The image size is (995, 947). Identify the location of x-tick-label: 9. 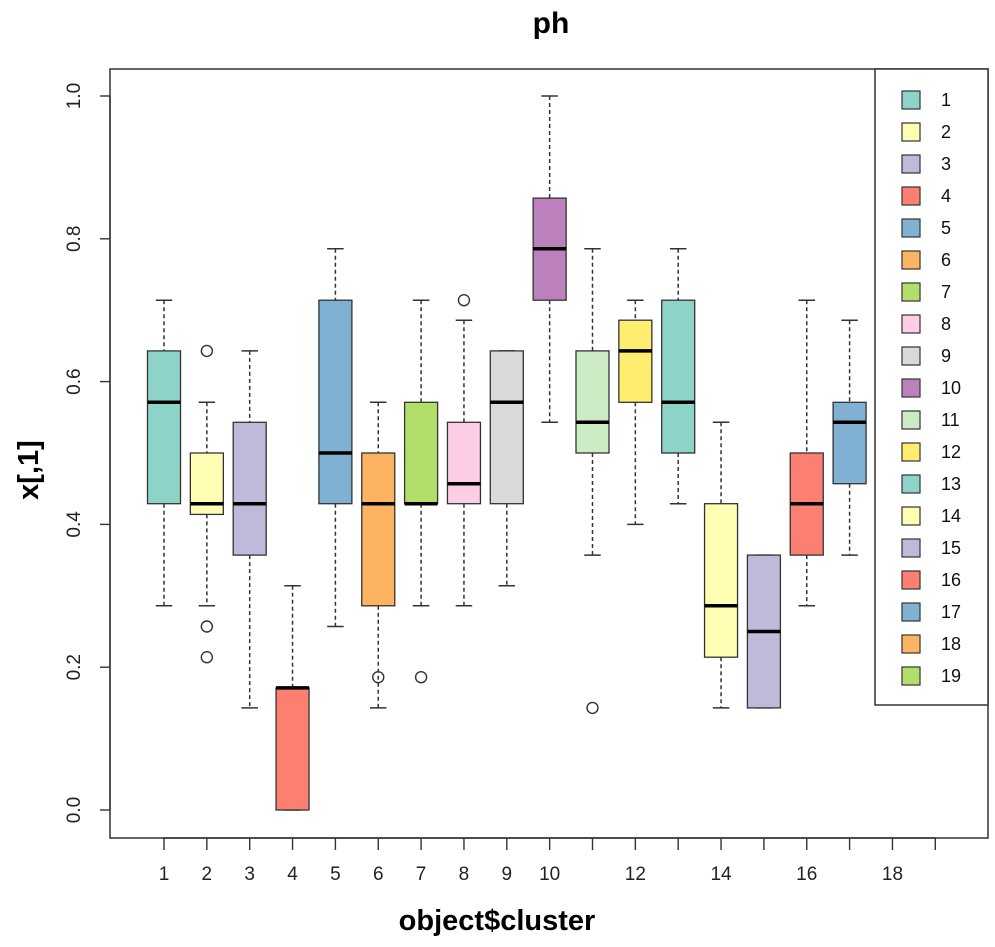
(507, 874).